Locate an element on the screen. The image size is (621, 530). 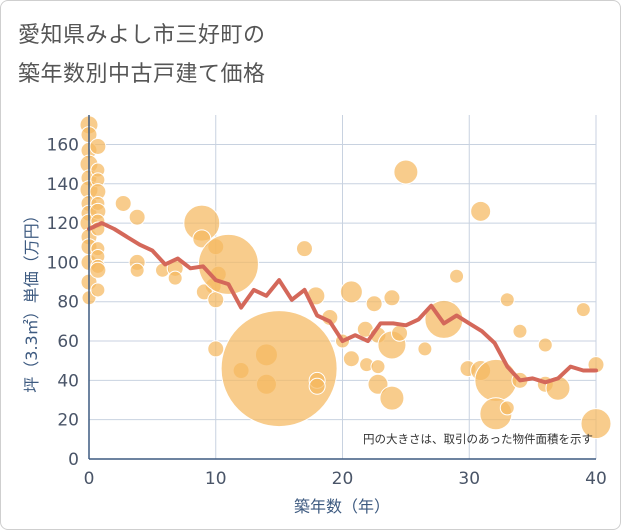
x-tick-label: 10 is located at coordinates (216, 479).